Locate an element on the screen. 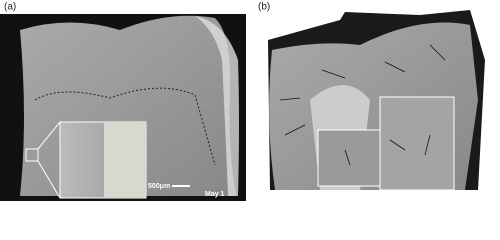  margin-line is located at coordinates (125, 126).